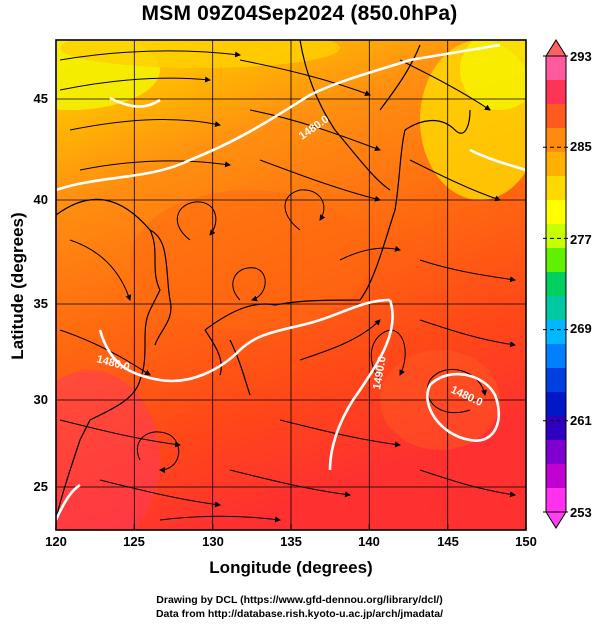 The height and width of the screenshot is (625, 599). Describe the element at coordinates (380, 372) in the screenshot. I see `contour-label: 1490.0` at that location.